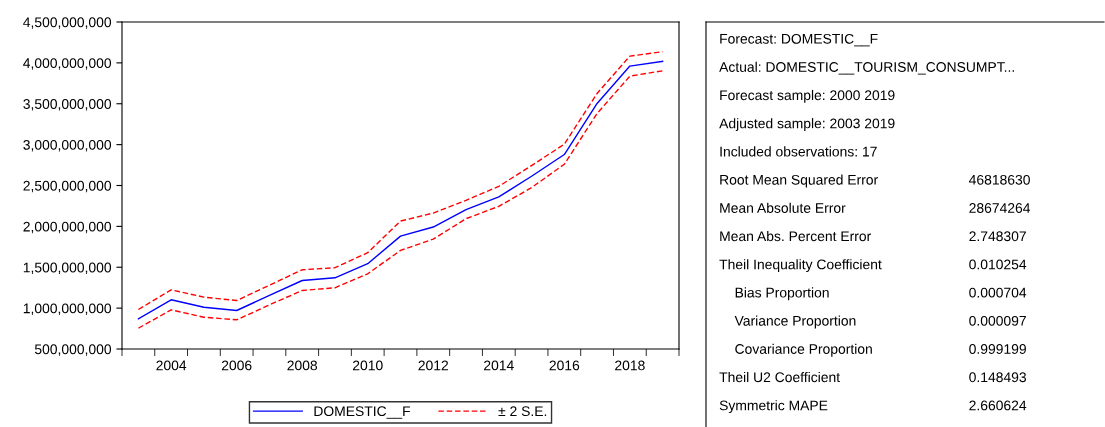 The height and width of the screenshot is (427, 1105). Describe the element at coordinates (236, 365) in the screenshot. I see `x-tick-label: 2006` at that location.